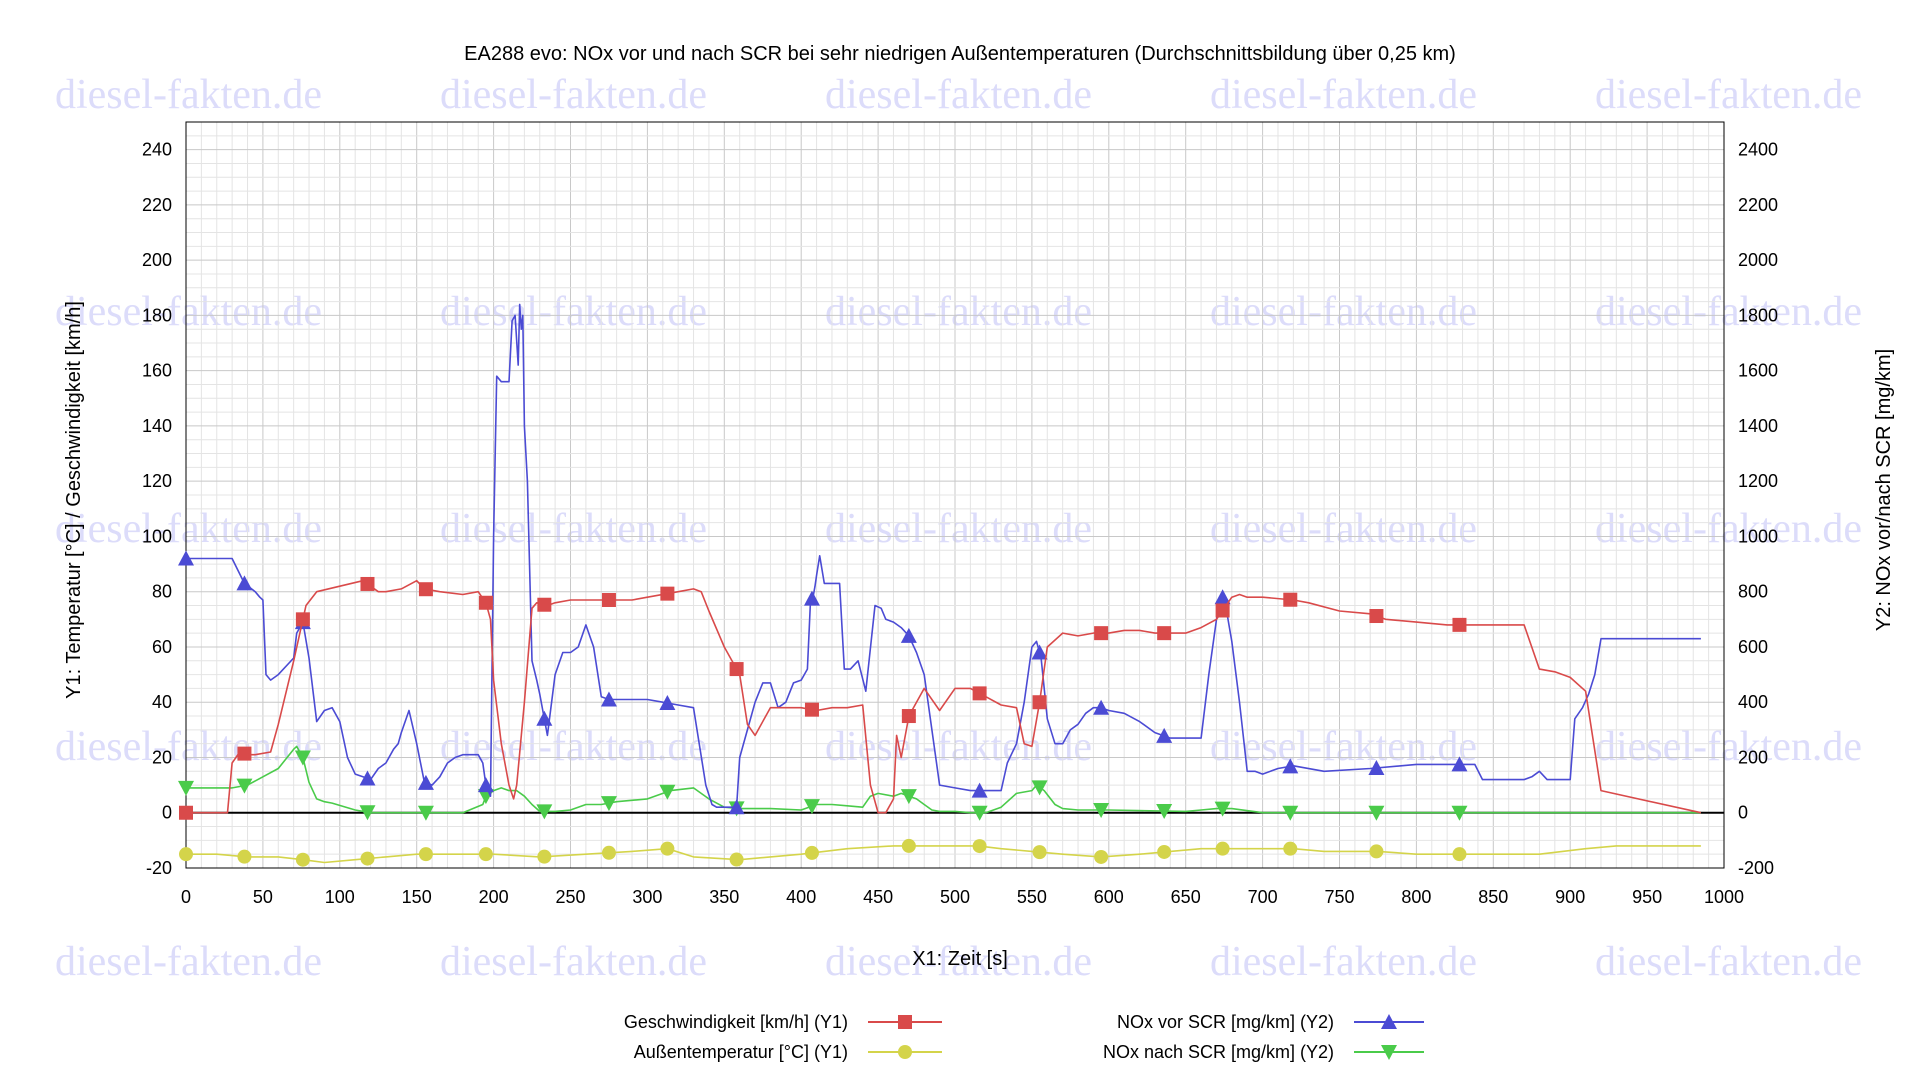 This screenshot has width=1920, height=1080. I want to click on y2-tick-label: 800, so click(1753, 592).